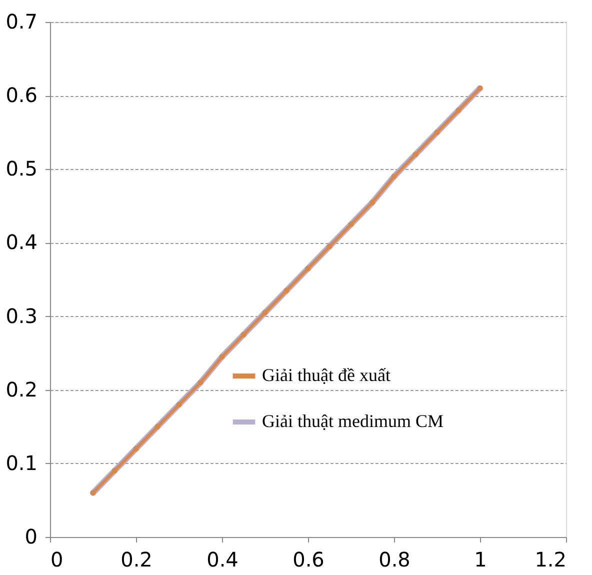 This screenshot has height=575, width=592. I want to click on y-tick-label: 0.2, so click(22, 389).